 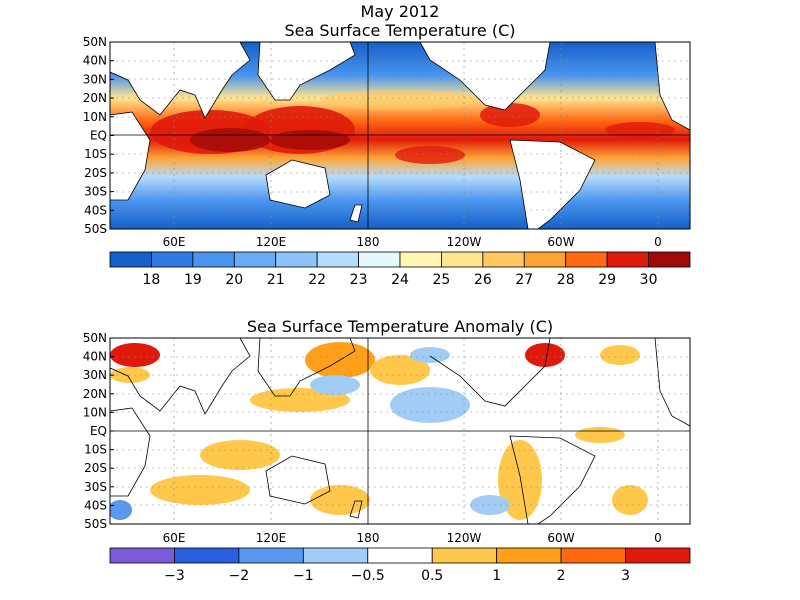 I want to click on colorbar-label: 3, so click(x=625, y=576).